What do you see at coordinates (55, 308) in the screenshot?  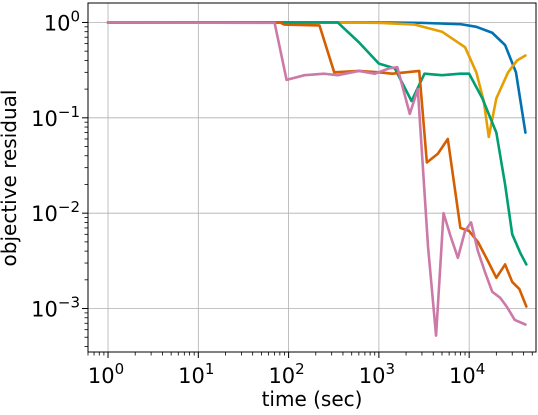 I see `y-tick-label: 10⁻³` at bounding box center [55, 308].